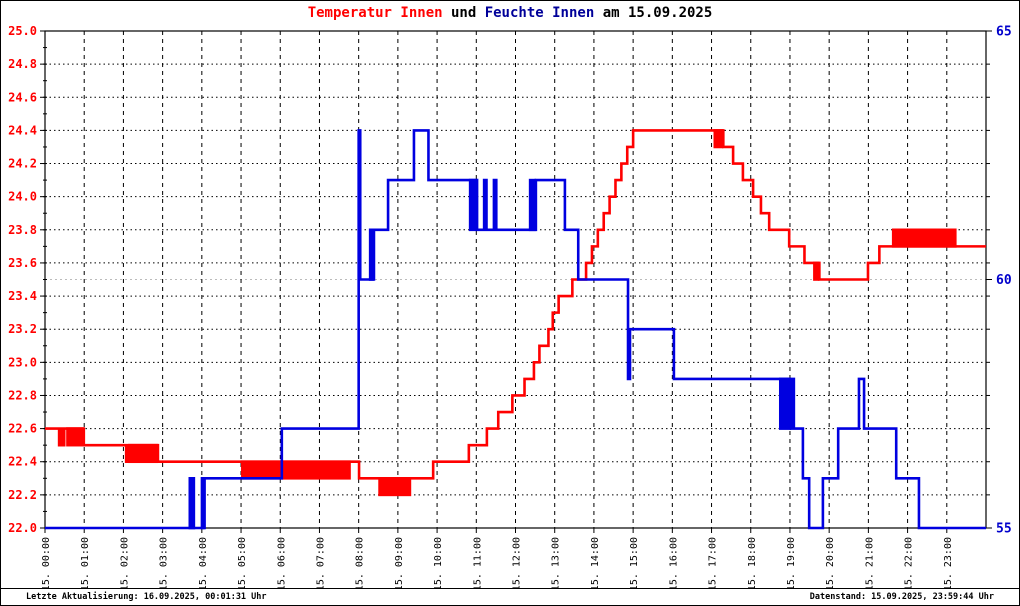 The height and width of the screenshot is (606, 1020). Describe the element at coordinates (539, 13) in the screenshot. I see `title-humidity-series: Feuchte Innen` at that location.